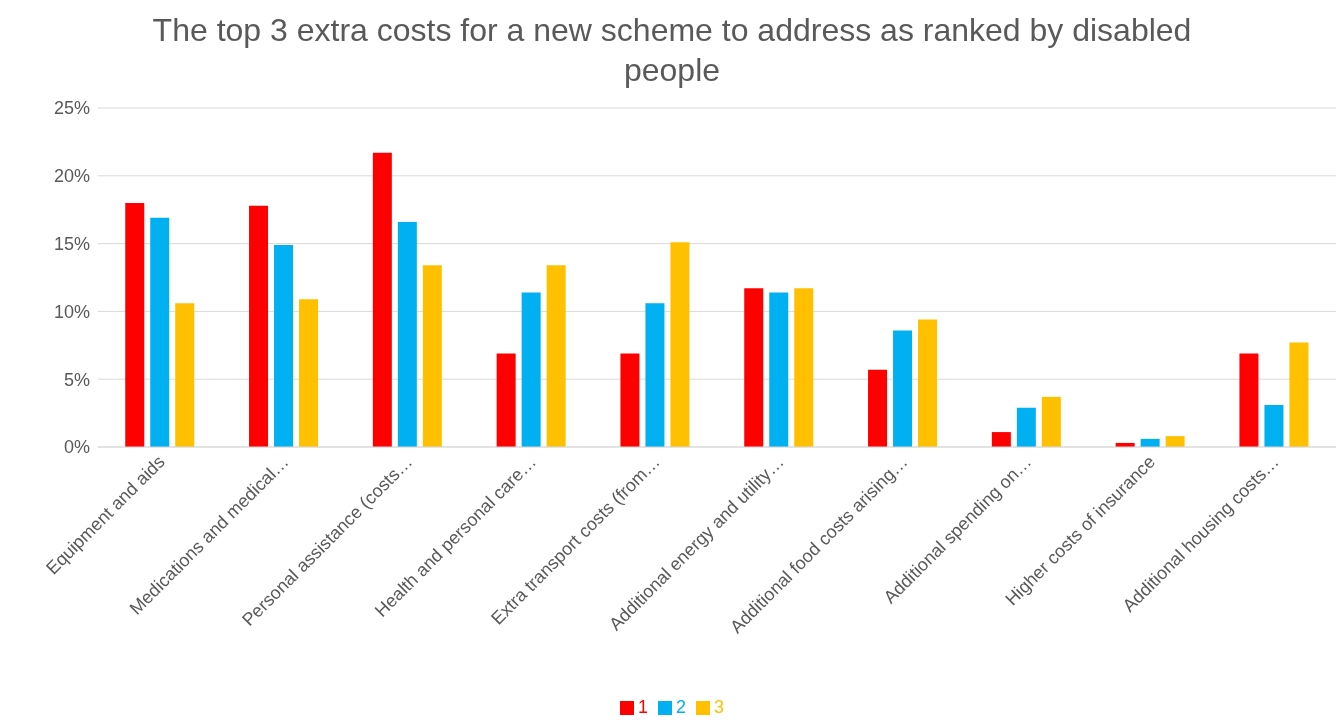 This screenshot has width=1344, height=721. What do you see at coordinates (71, 243) in the screenshot?
I see `y-tick-label: 15%` at bounding box center [71, 243].